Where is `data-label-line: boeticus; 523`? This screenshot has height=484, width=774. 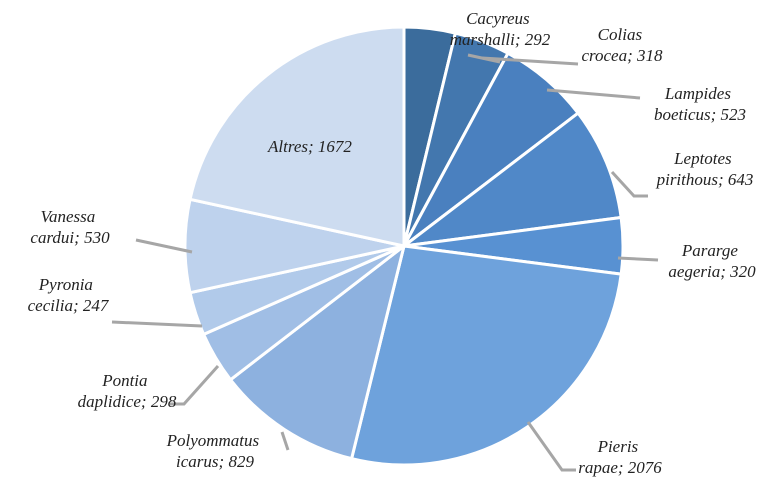 data-label-line: boeticus; 523 is located at coordinates (700, 114).